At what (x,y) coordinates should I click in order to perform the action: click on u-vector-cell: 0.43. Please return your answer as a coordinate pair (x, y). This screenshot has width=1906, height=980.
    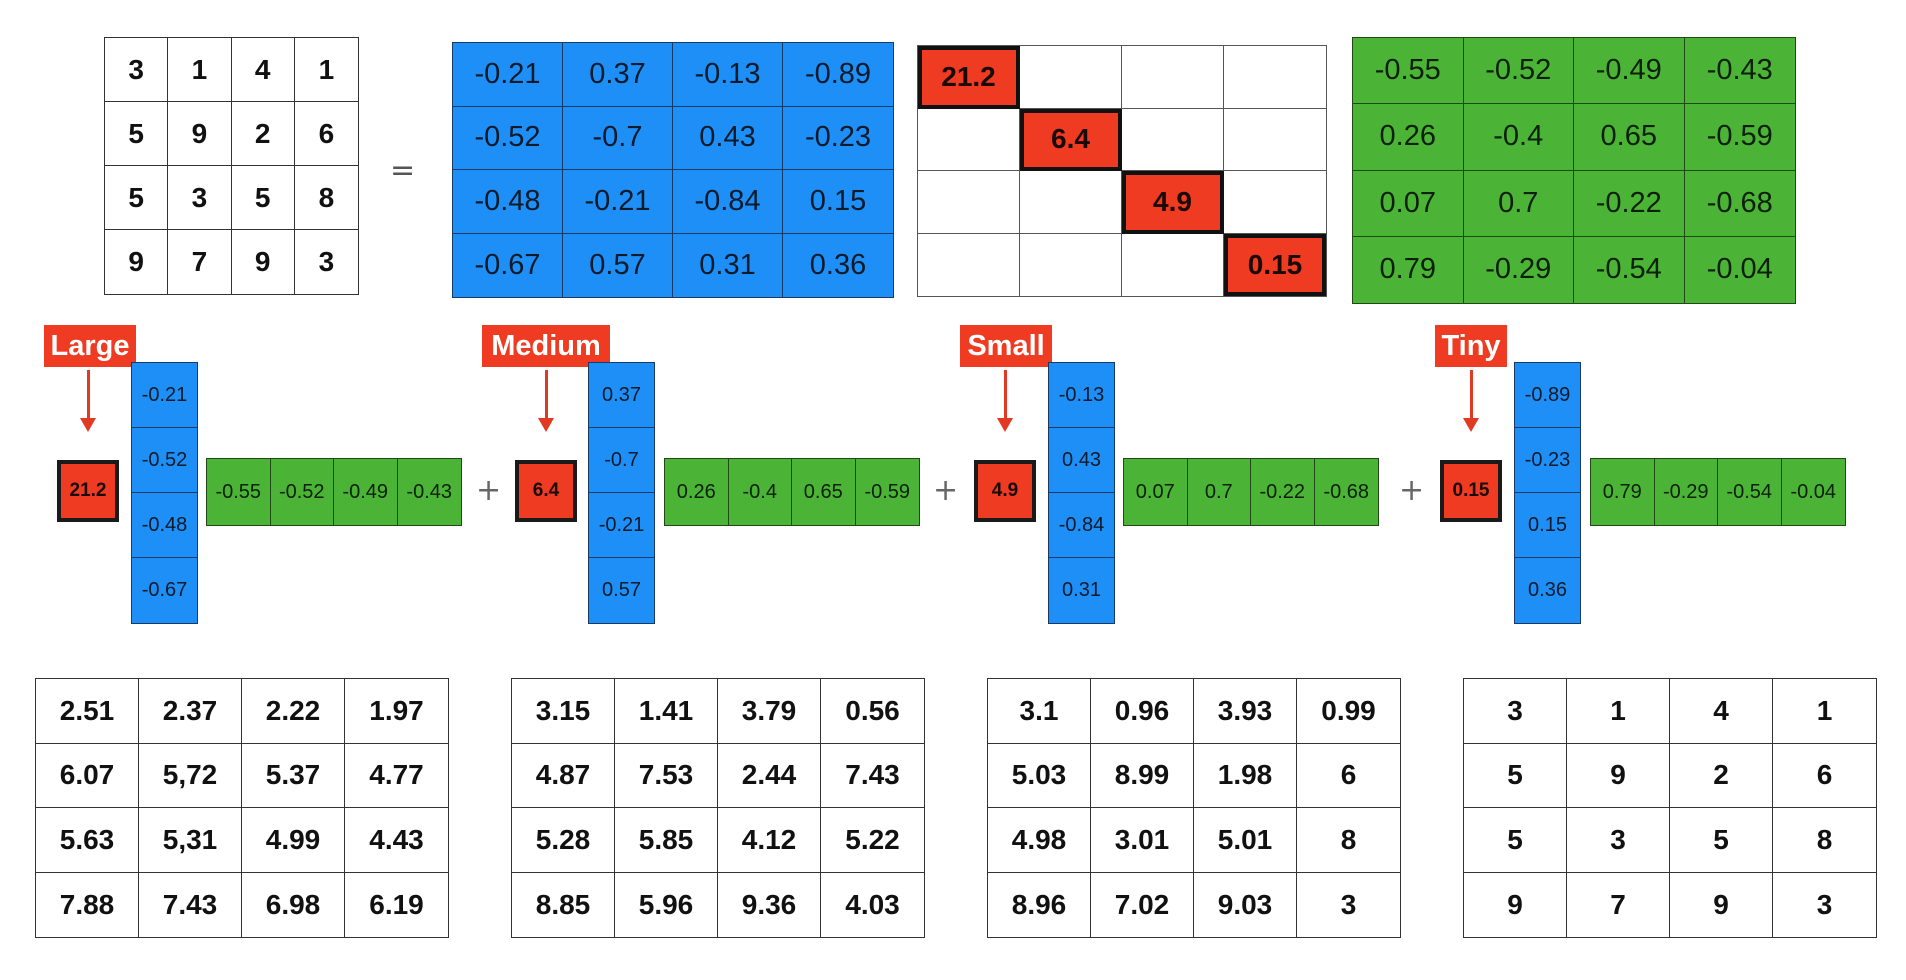
    Looking at the image, I should click on (1081, 460).